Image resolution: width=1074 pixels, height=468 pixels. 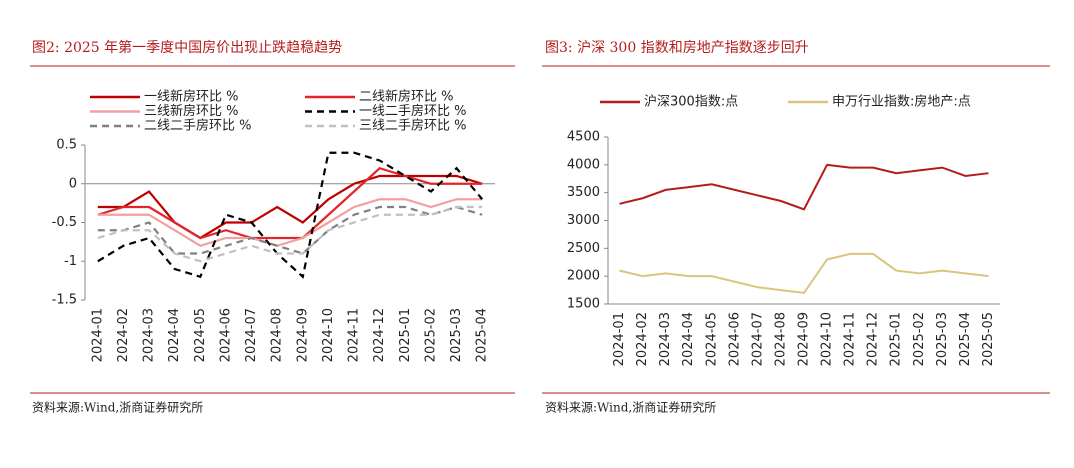 I want to click on y-tick-label: 1500, so click(x=583, y=304).